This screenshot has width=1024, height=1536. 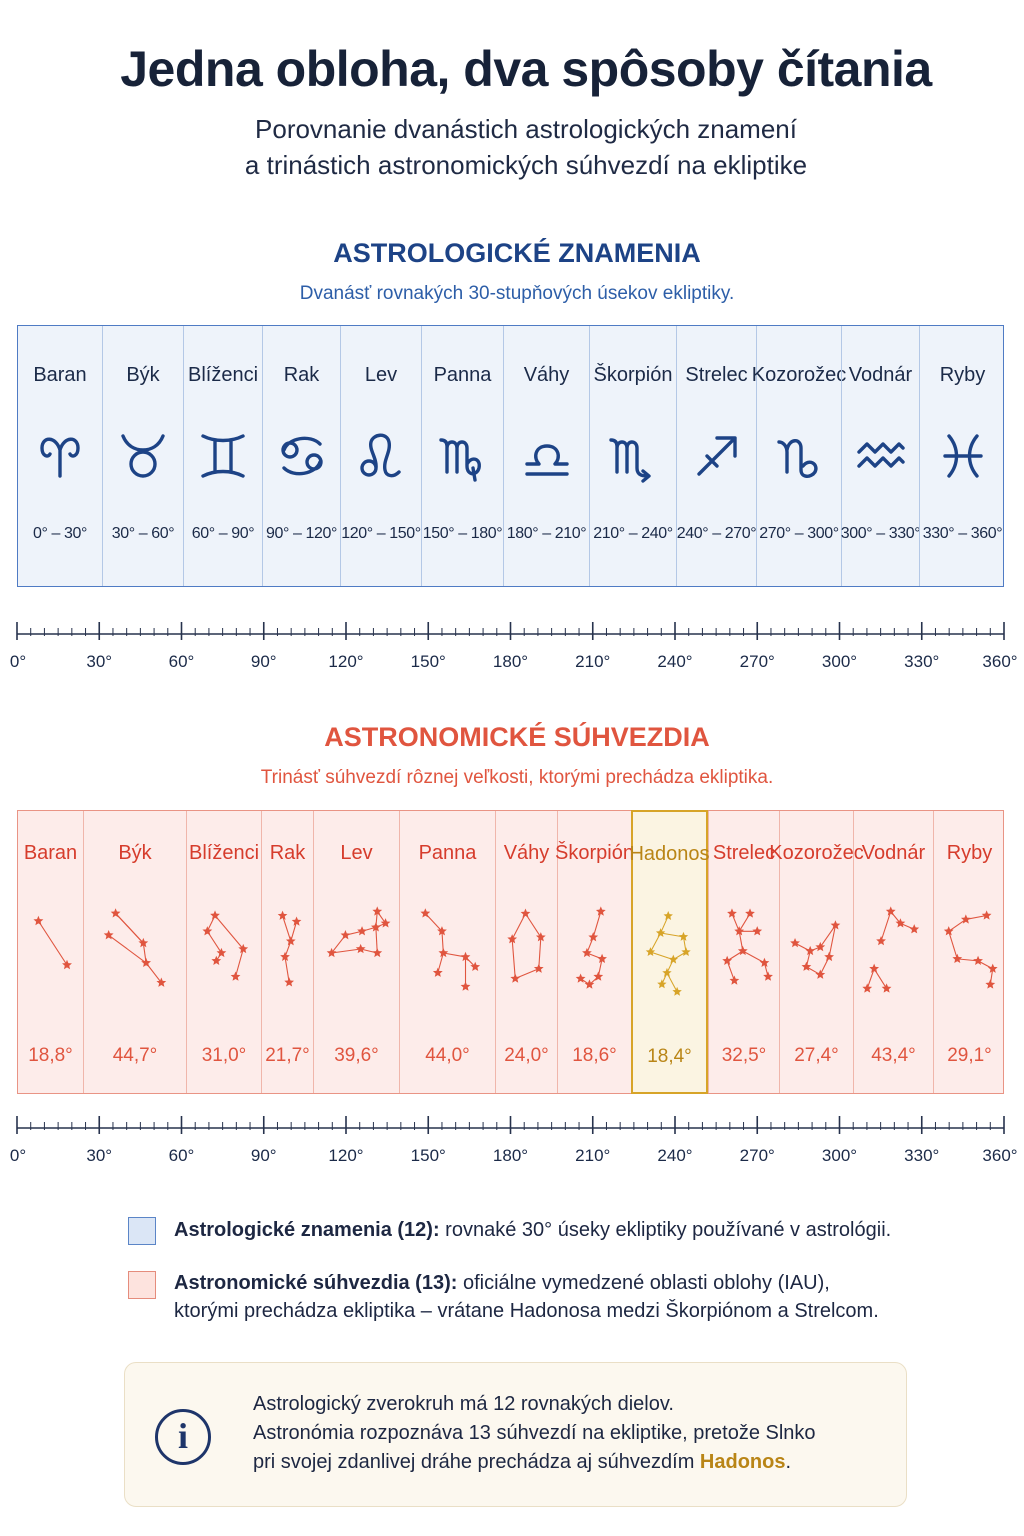 I want to click on constellation-name: Býk, so click(x=135, y=853).